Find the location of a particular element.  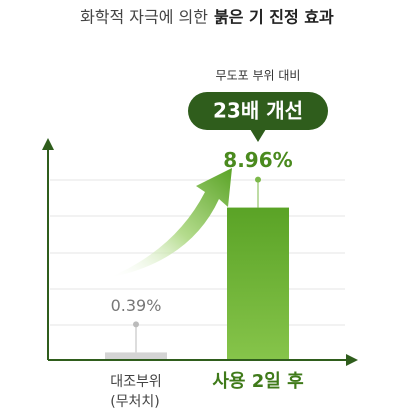

badge: 23배 개선 is located at coordinates (258, 111).